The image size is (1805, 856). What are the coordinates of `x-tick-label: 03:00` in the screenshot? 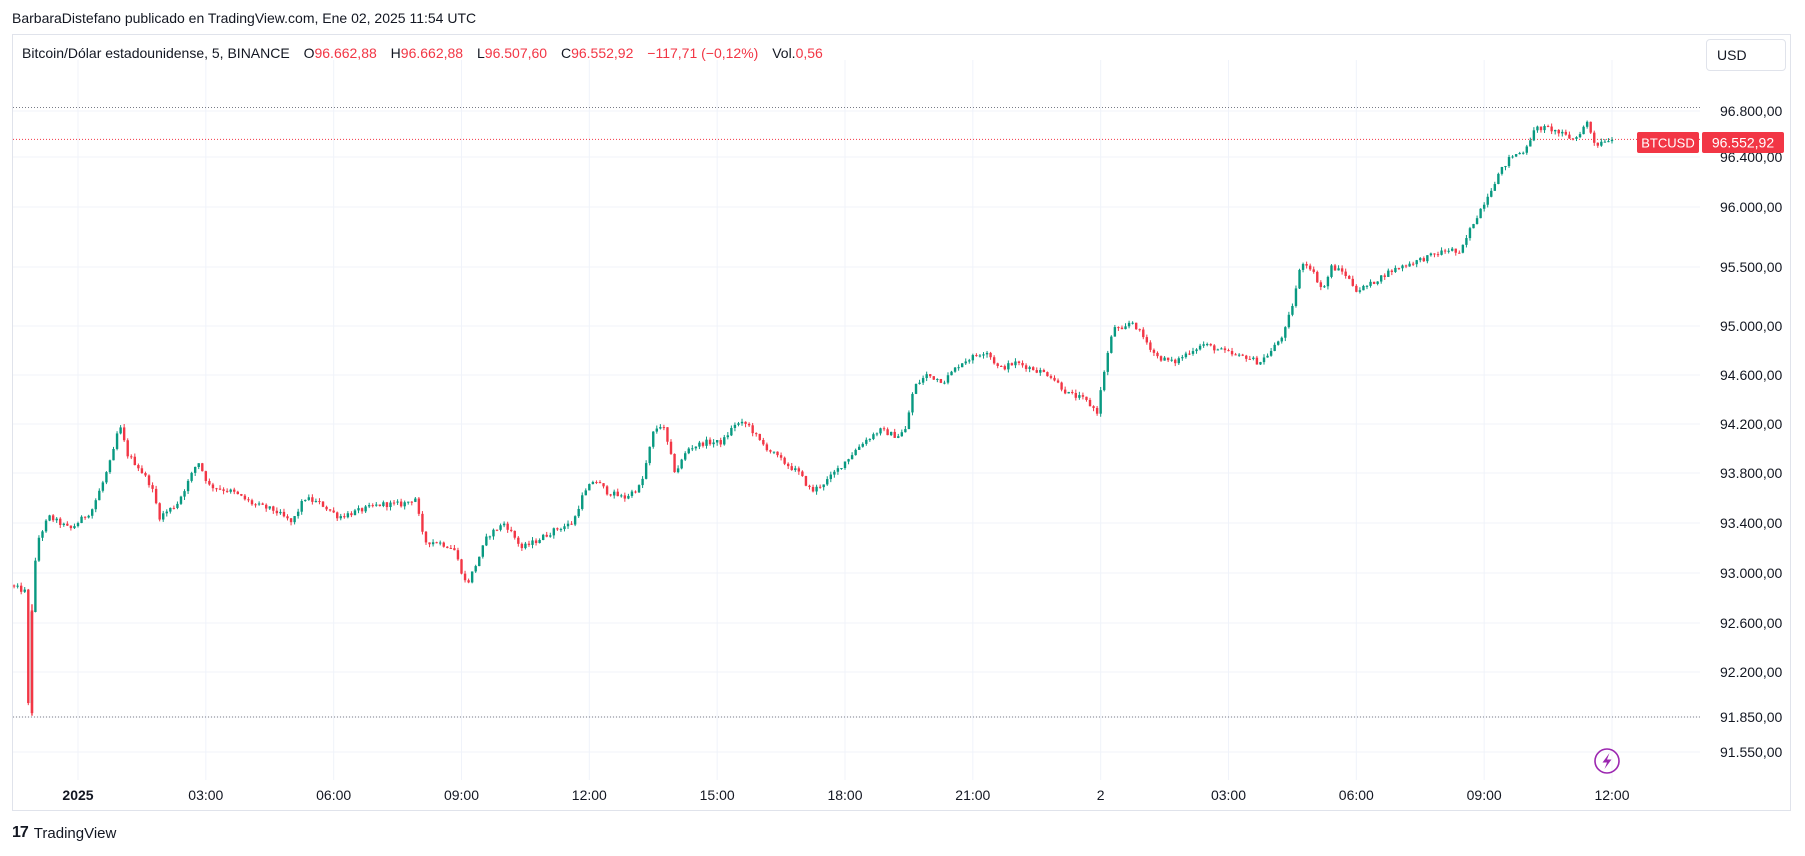 It's located at (205, 795).